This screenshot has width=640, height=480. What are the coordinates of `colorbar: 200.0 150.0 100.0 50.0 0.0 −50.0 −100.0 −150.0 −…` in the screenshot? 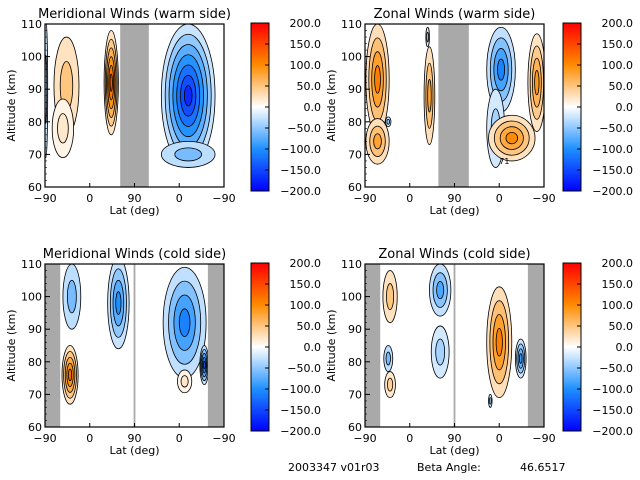 It's located at (598, 347).